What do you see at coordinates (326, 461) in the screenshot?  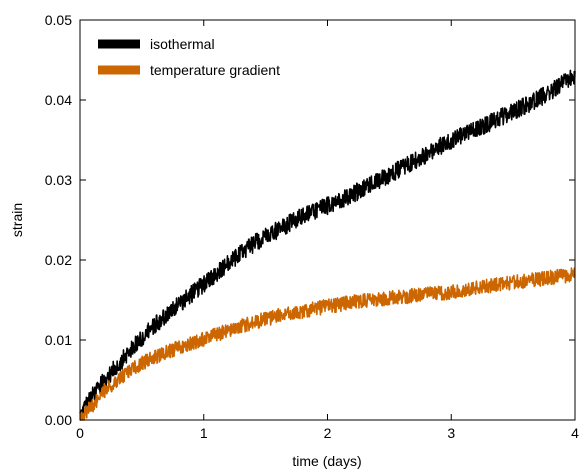 I see `x-axis-label: time (days)` at bounding box center [326, 461].